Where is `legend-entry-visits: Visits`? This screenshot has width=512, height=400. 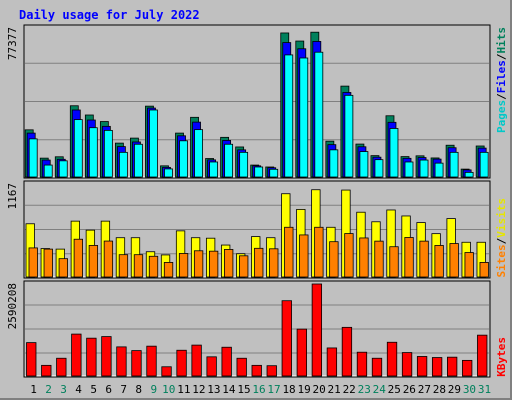
legend-entry-visits: Visits is located at coordinates (501, 218).